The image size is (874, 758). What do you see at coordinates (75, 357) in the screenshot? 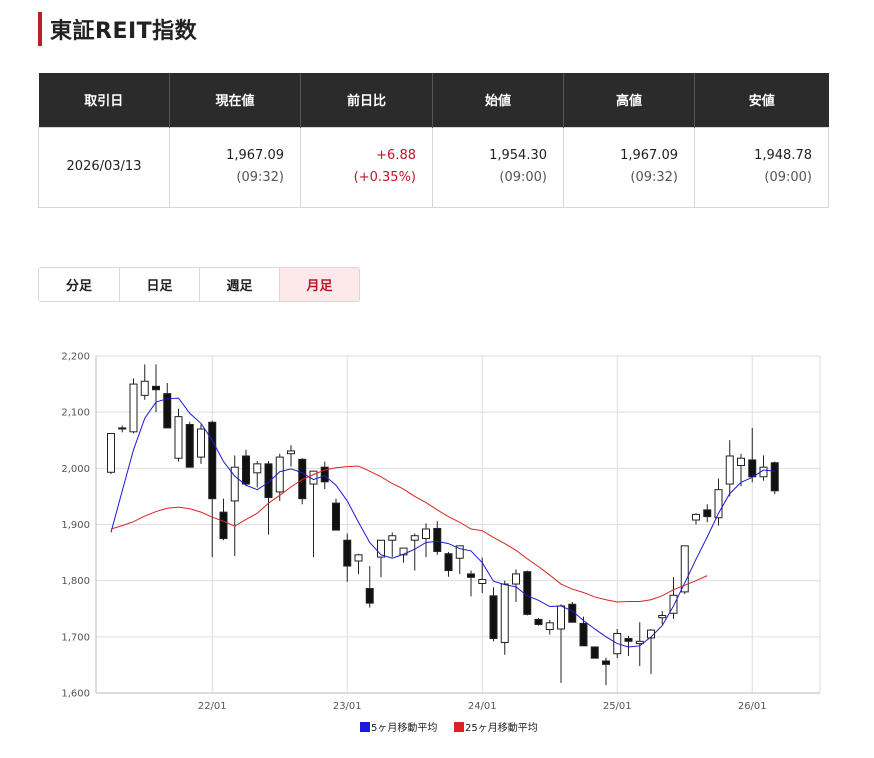
I see `y-tick-label: 2,200` at bounding box center [75, 357].